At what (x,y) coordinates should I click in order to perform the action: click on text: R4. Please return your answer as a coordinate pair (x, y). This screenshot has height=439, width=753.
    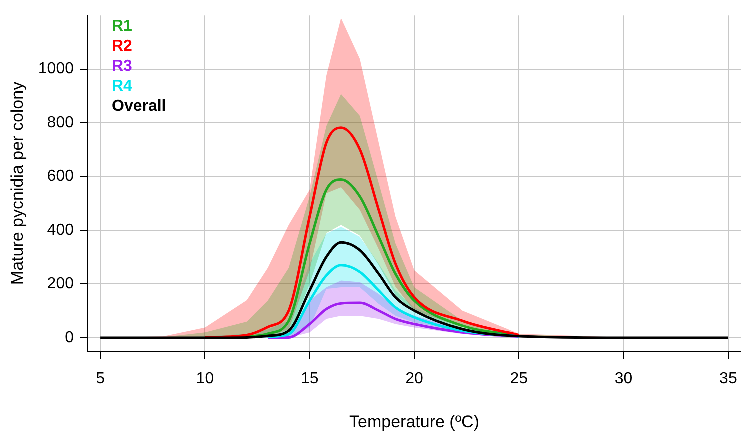
    Looking at the image, I should click on (122, 87).